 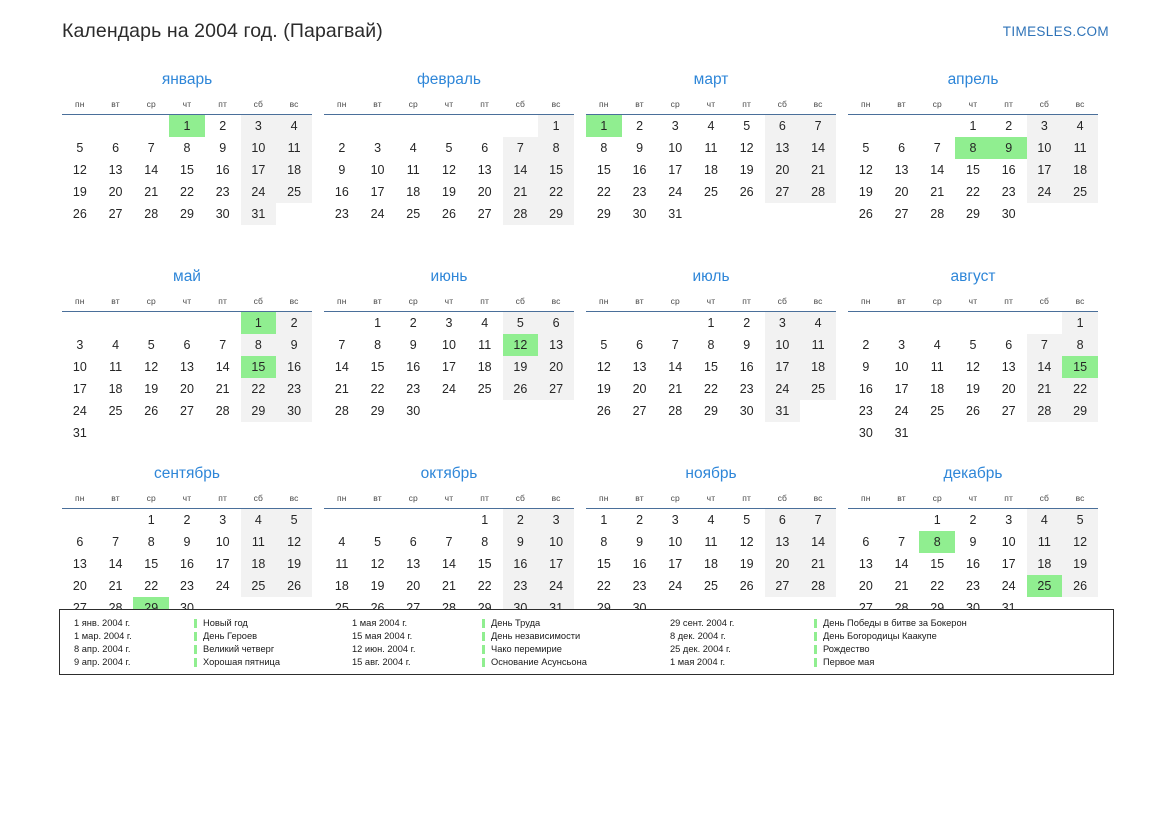 What do you see at coordinates (1044, 585) in the screenshot?
I see `day-cell-holiday: 25` at bounding box center [1044, 585].